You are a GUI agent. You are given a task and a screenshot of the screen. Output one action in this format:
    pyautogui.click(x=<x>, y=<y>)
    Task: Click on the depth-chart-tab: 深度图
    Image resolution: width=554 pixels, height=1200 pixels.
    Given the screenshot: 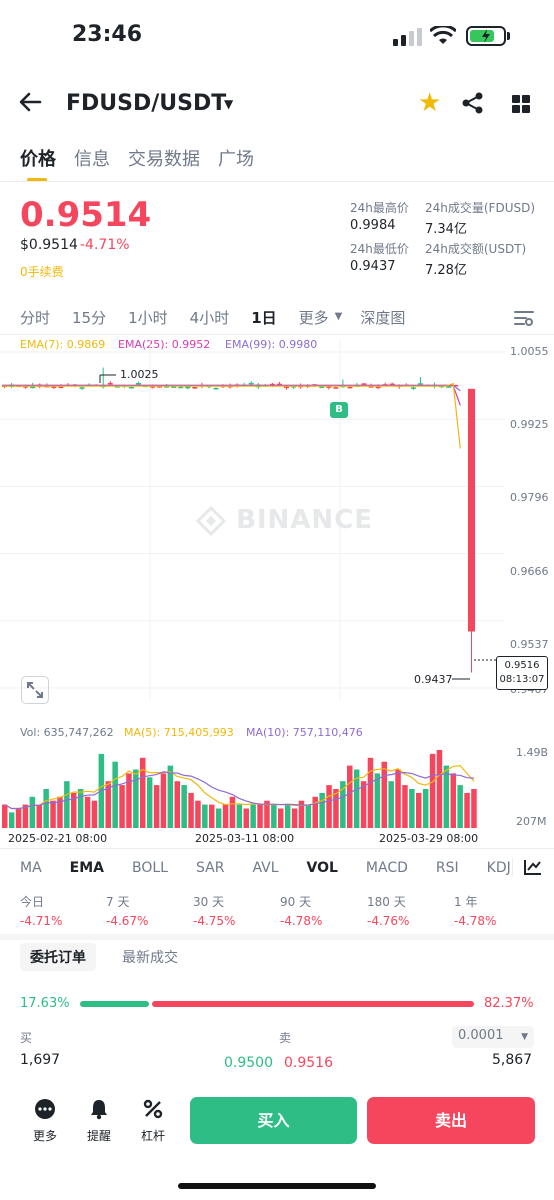 What is the action you would take?
    pyautogui.click(x=383, y=318)
    